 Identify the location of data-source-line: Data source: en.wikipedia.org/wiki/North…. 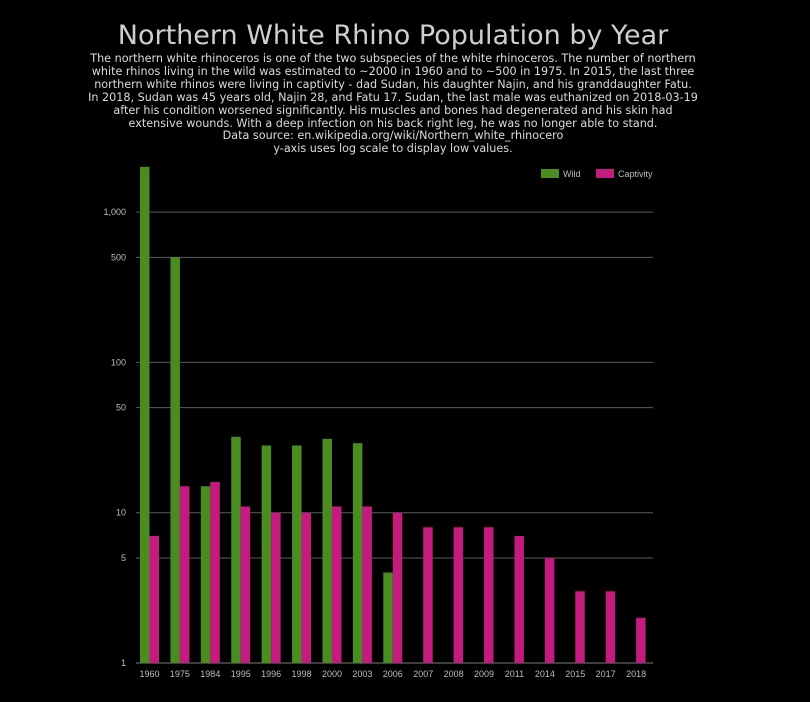
(393, 136).